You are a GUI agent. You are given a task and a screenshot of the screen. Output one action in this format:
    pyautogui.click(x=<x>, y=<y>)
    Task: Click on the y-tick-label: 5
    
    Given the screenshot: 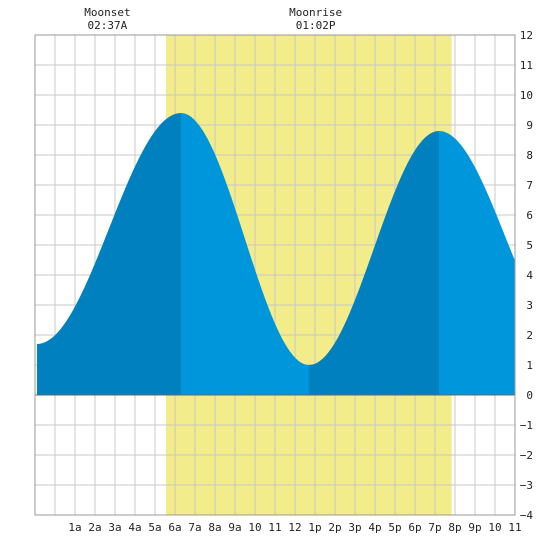 What is the action you would take?
    pyautogui.click(x=529, y=245)
    